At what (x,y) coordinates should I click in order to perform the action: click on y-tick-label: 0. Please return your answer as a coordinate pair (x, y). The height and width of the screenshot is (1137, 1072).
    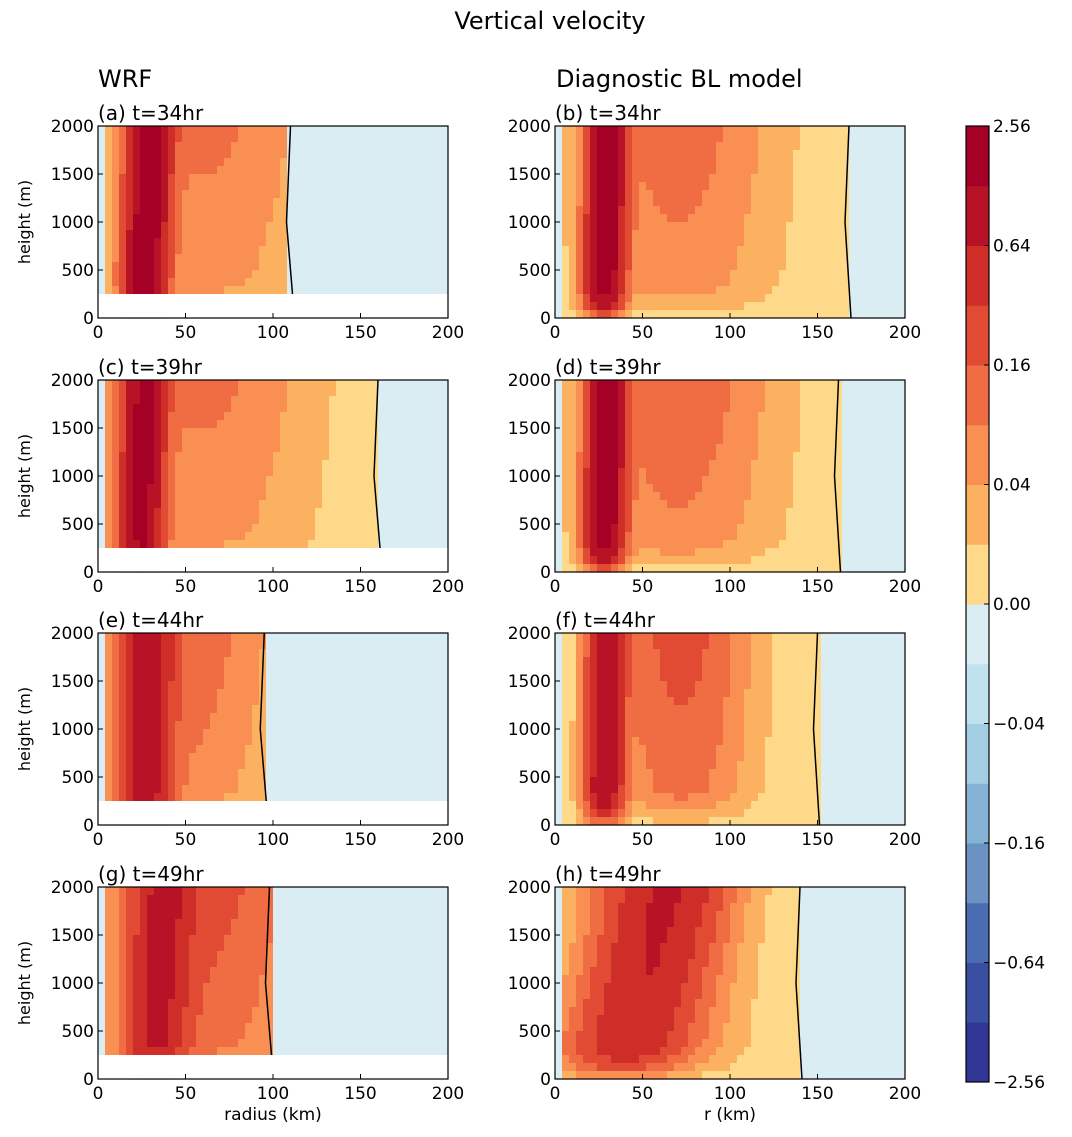
    Looking at the image, I should click on (545, 319).